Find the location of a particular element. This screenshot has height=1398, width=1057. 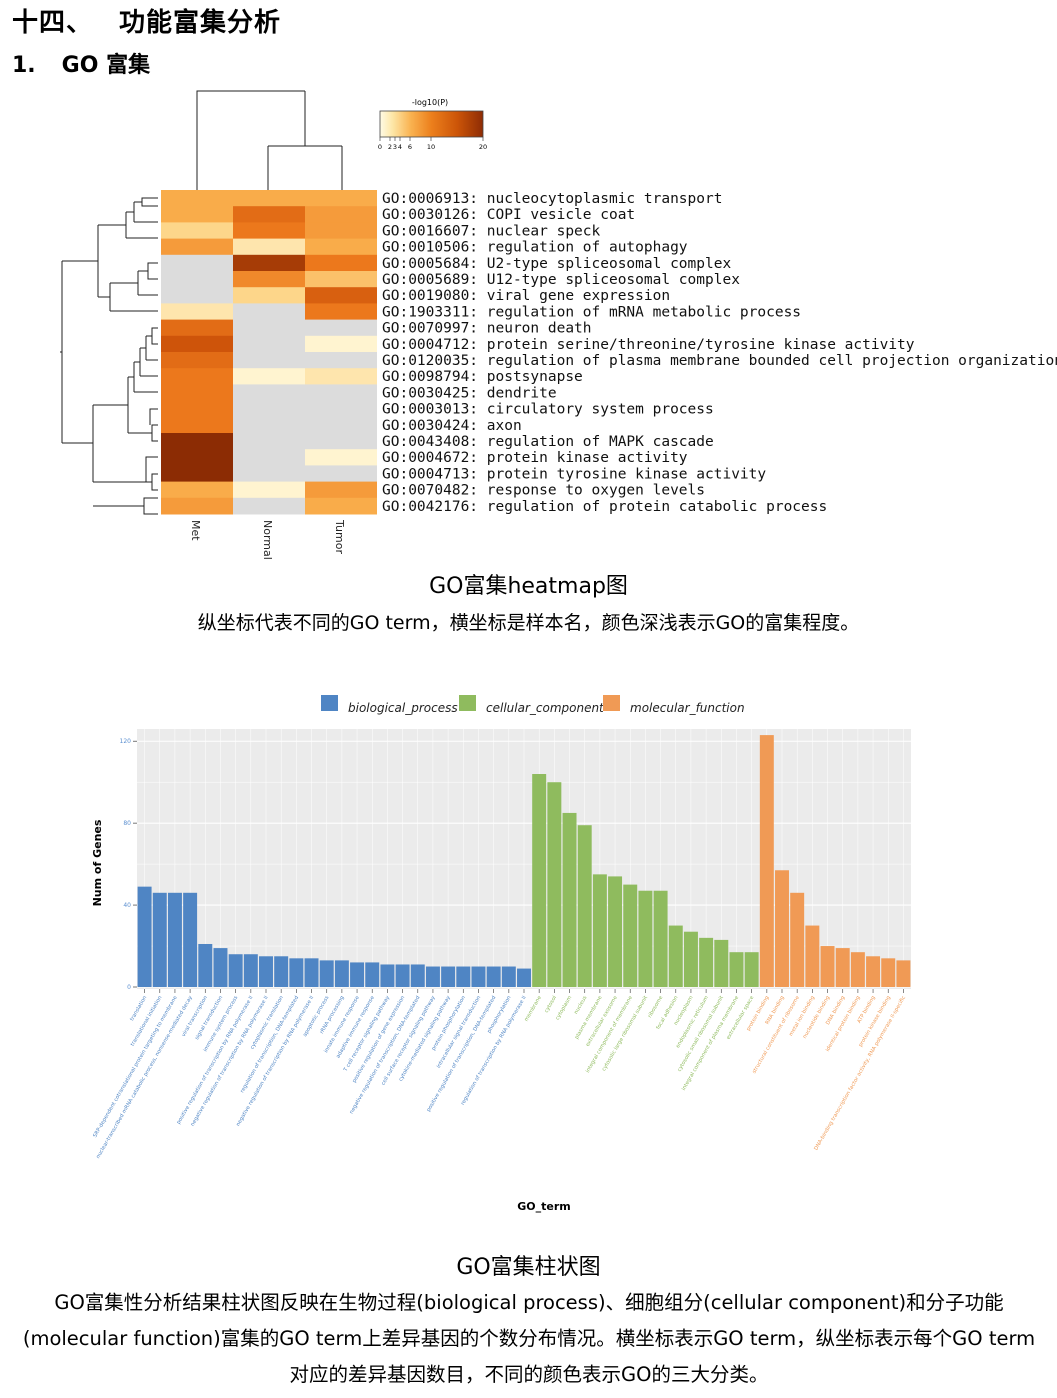

heatmap-term-label: GO:0030126: COPI vesicle coat is located at coordinates (508, 215).